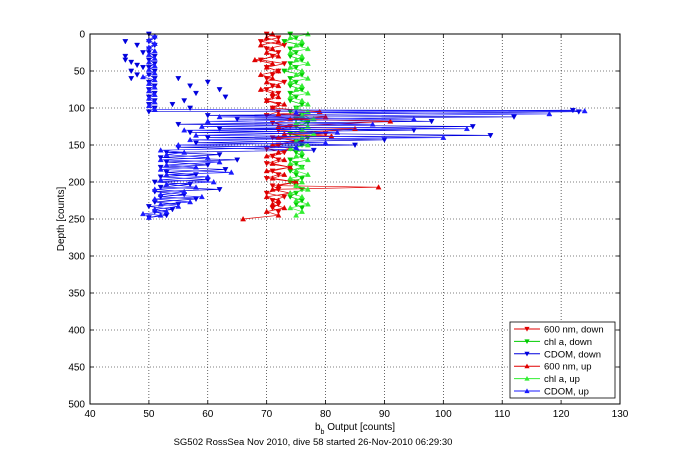 This screenshot has width=681, height=454. I want to click on x-tick-label: 60, so click(208, 414).